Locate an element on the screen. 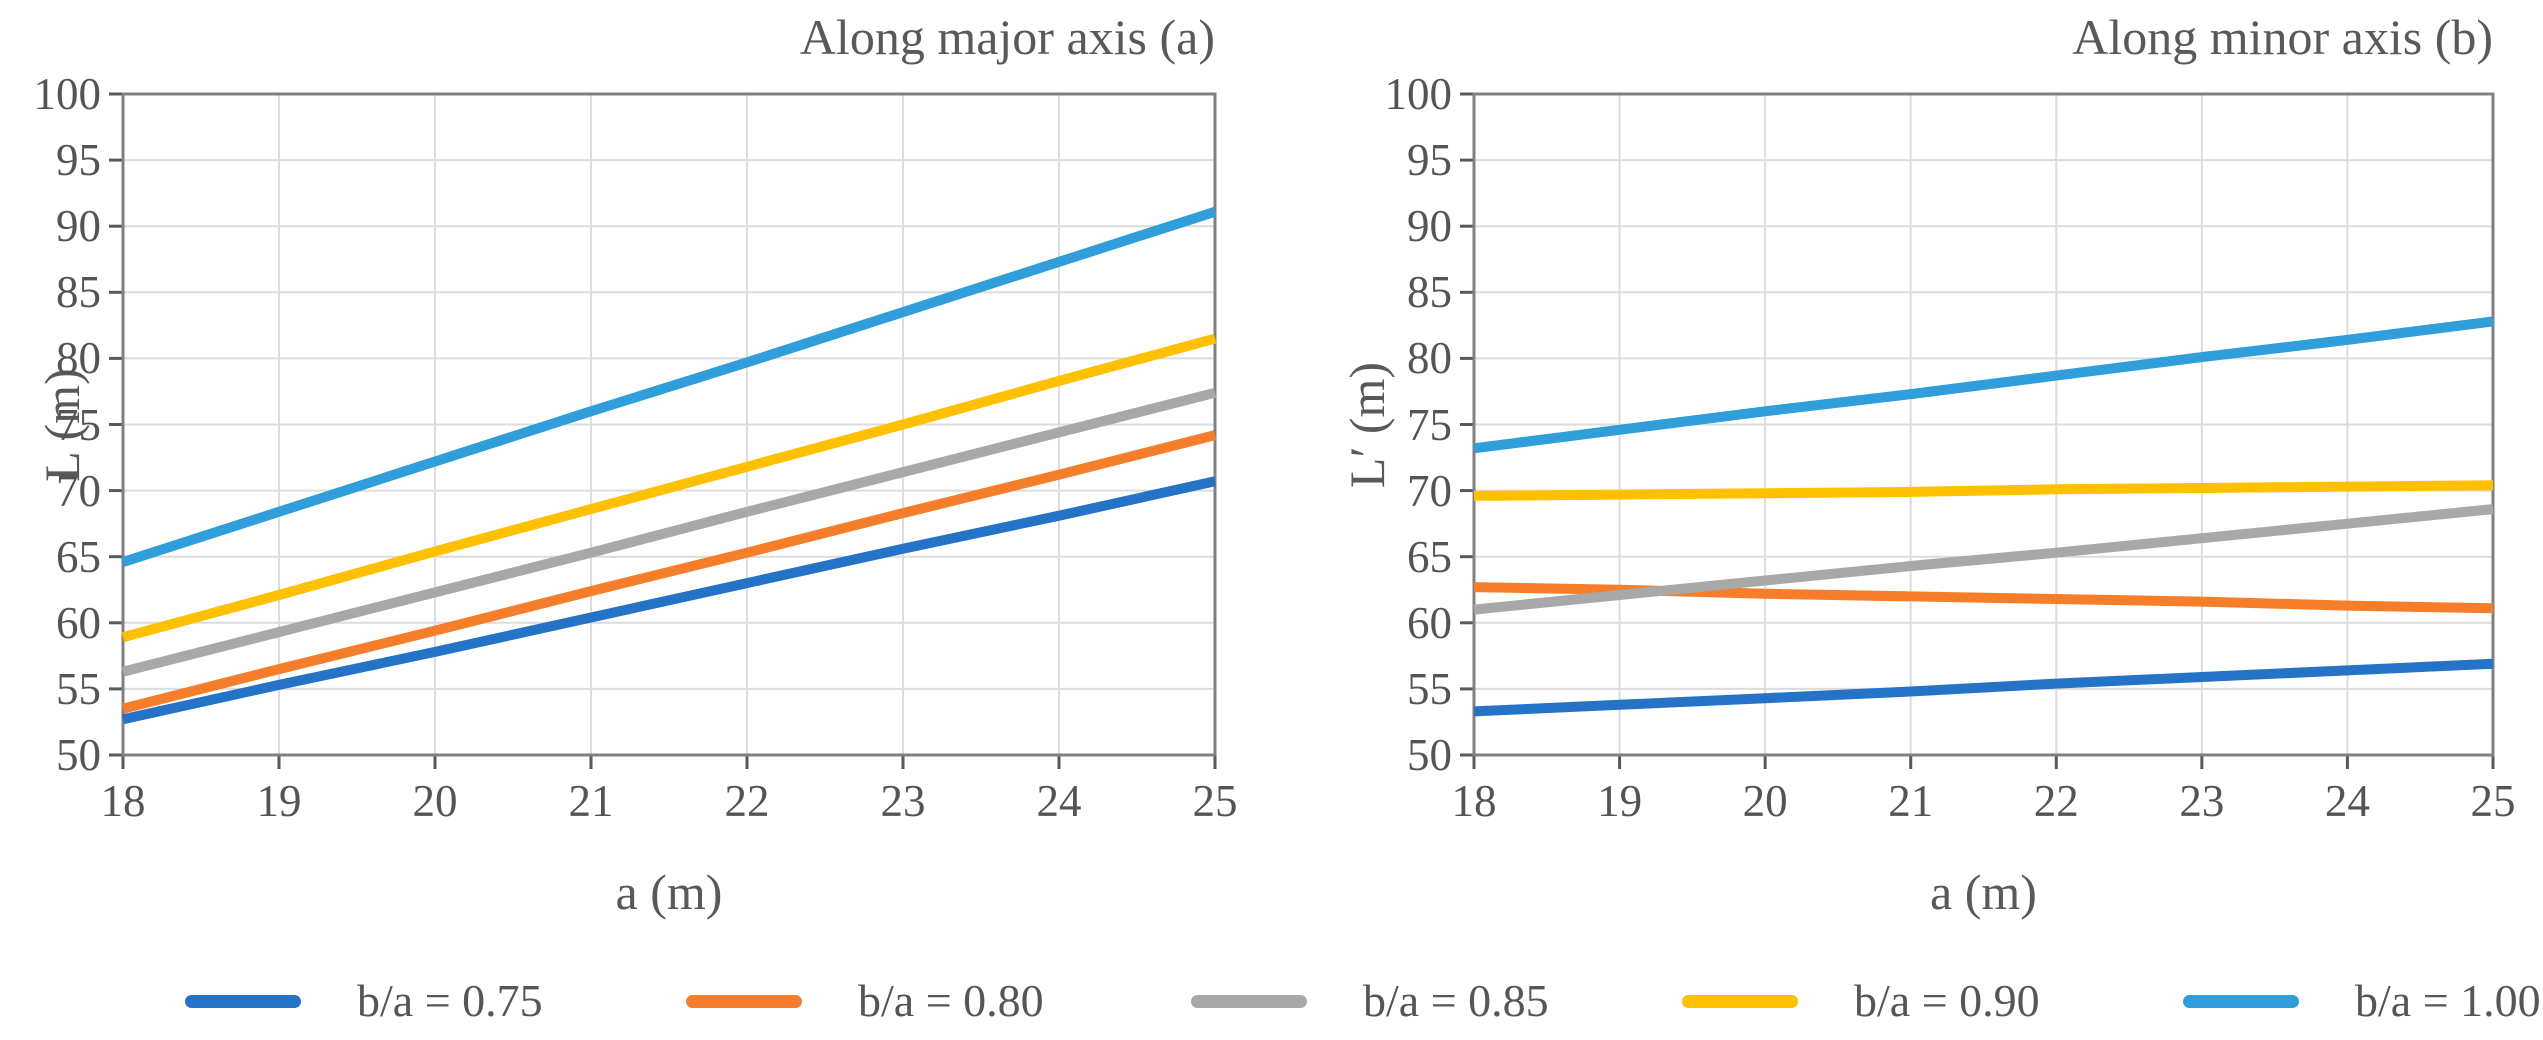 The width and height of the screenshot is (2543, 1040). legend-label: b/a = 0.90 is located at coordinates (1947, 1000).